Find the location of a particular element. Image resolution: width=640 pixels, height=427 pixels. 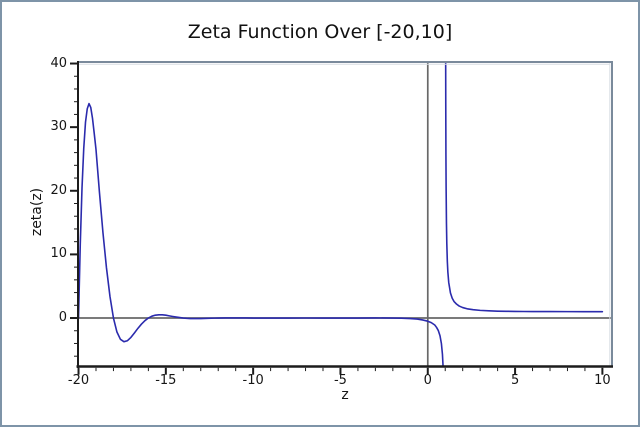

x-tick-label: -10 is located at coordinates (253, 380).